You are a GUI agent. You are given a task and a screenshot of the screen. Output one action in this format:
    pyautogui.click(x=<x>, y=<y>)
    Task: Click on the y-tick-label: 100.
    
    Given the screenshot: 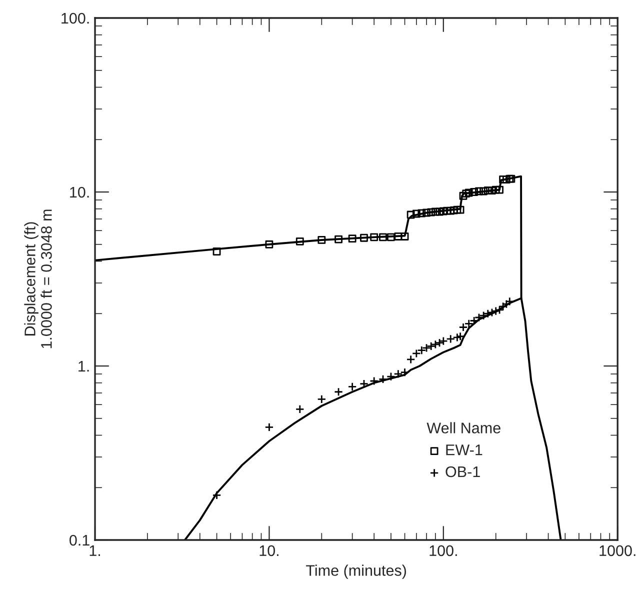 What is the action you would take?
    pyautogui.click(x=75, y=18)
    